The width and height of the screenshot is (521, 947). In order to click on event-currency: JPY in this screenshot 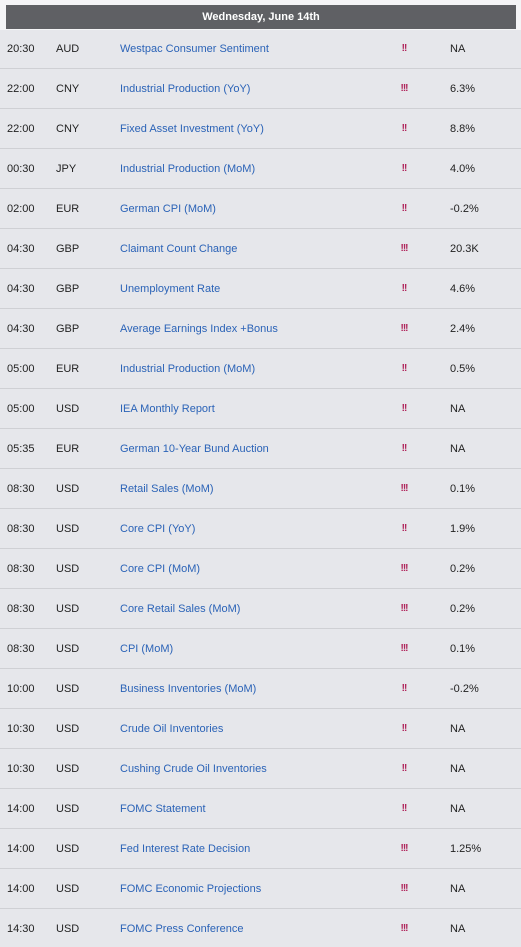, I will do `click(66, 169)`.